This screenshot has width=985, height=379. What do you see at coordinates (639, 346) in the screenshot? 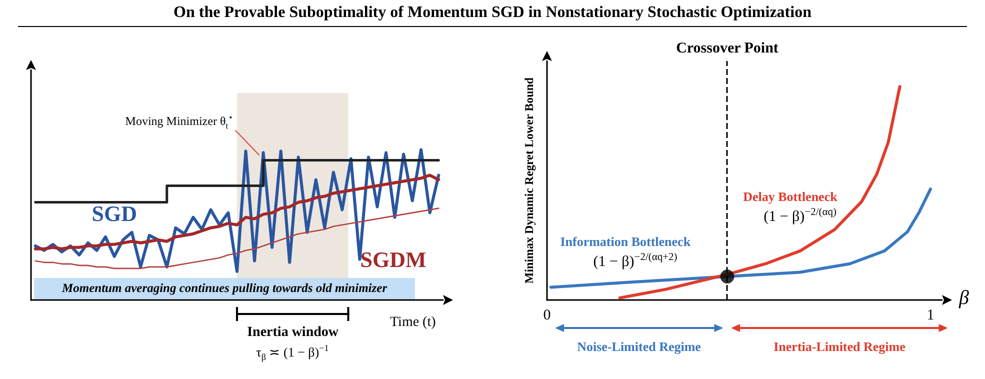
I see `text: Noise-Limited Regime` at bounding box center [639, 346].